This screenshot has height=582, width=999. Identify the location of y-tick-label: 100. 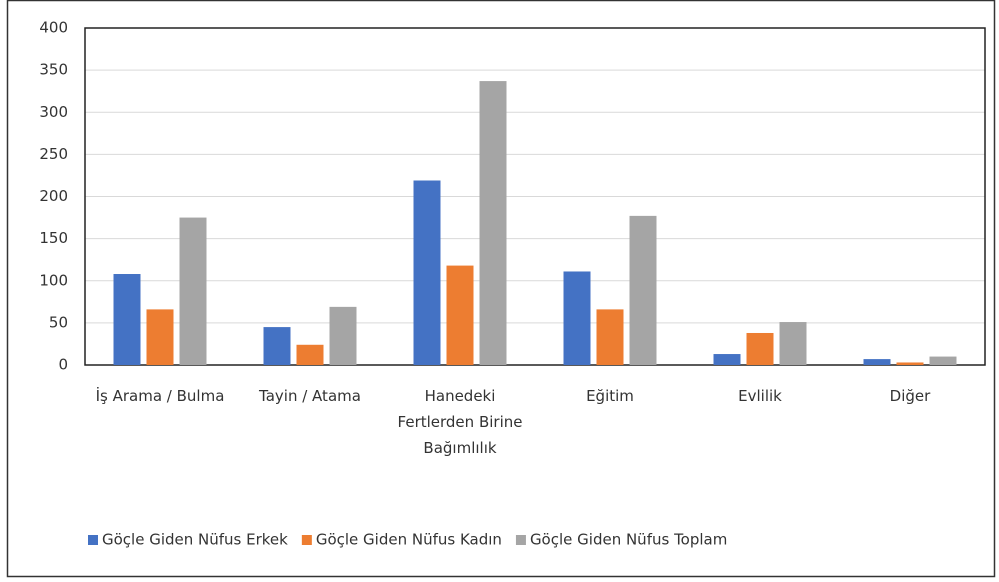
(53, 280).